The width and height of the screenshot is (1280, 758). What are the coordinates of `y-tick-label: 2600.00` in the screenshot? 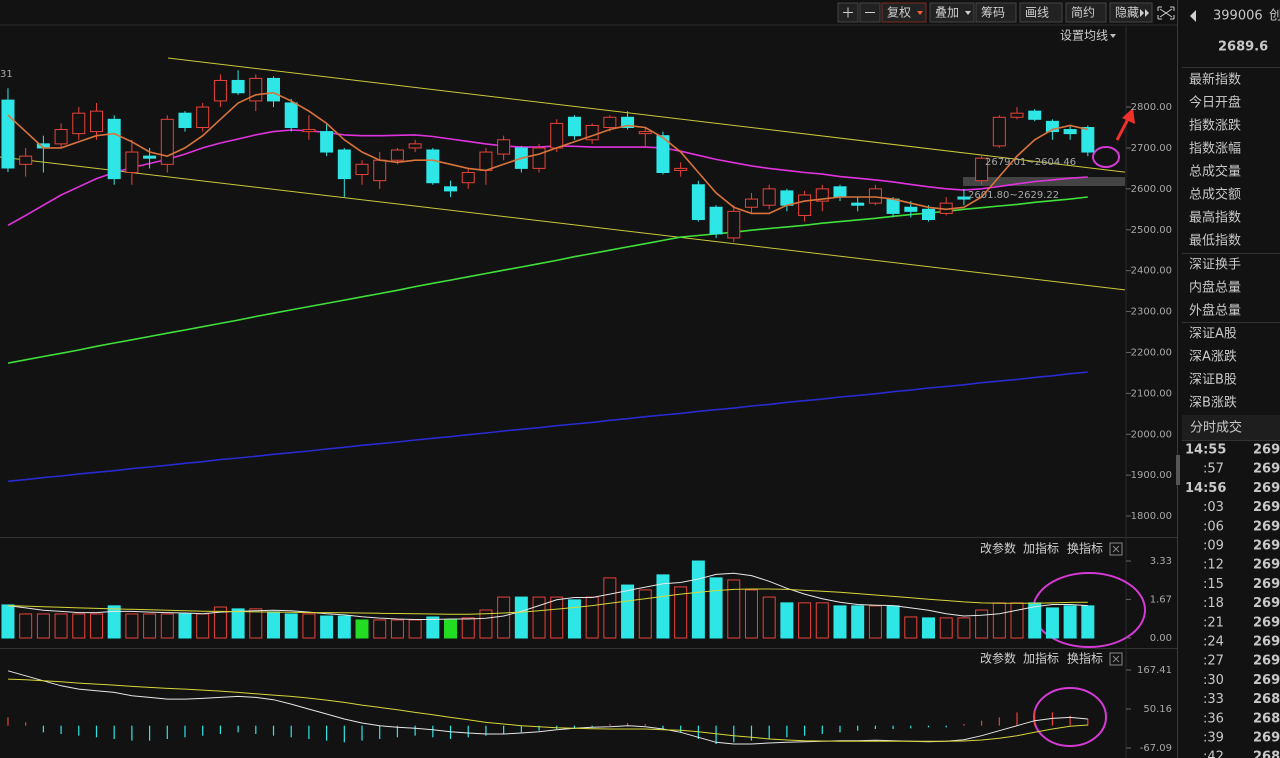 It's located at (1151, 189).